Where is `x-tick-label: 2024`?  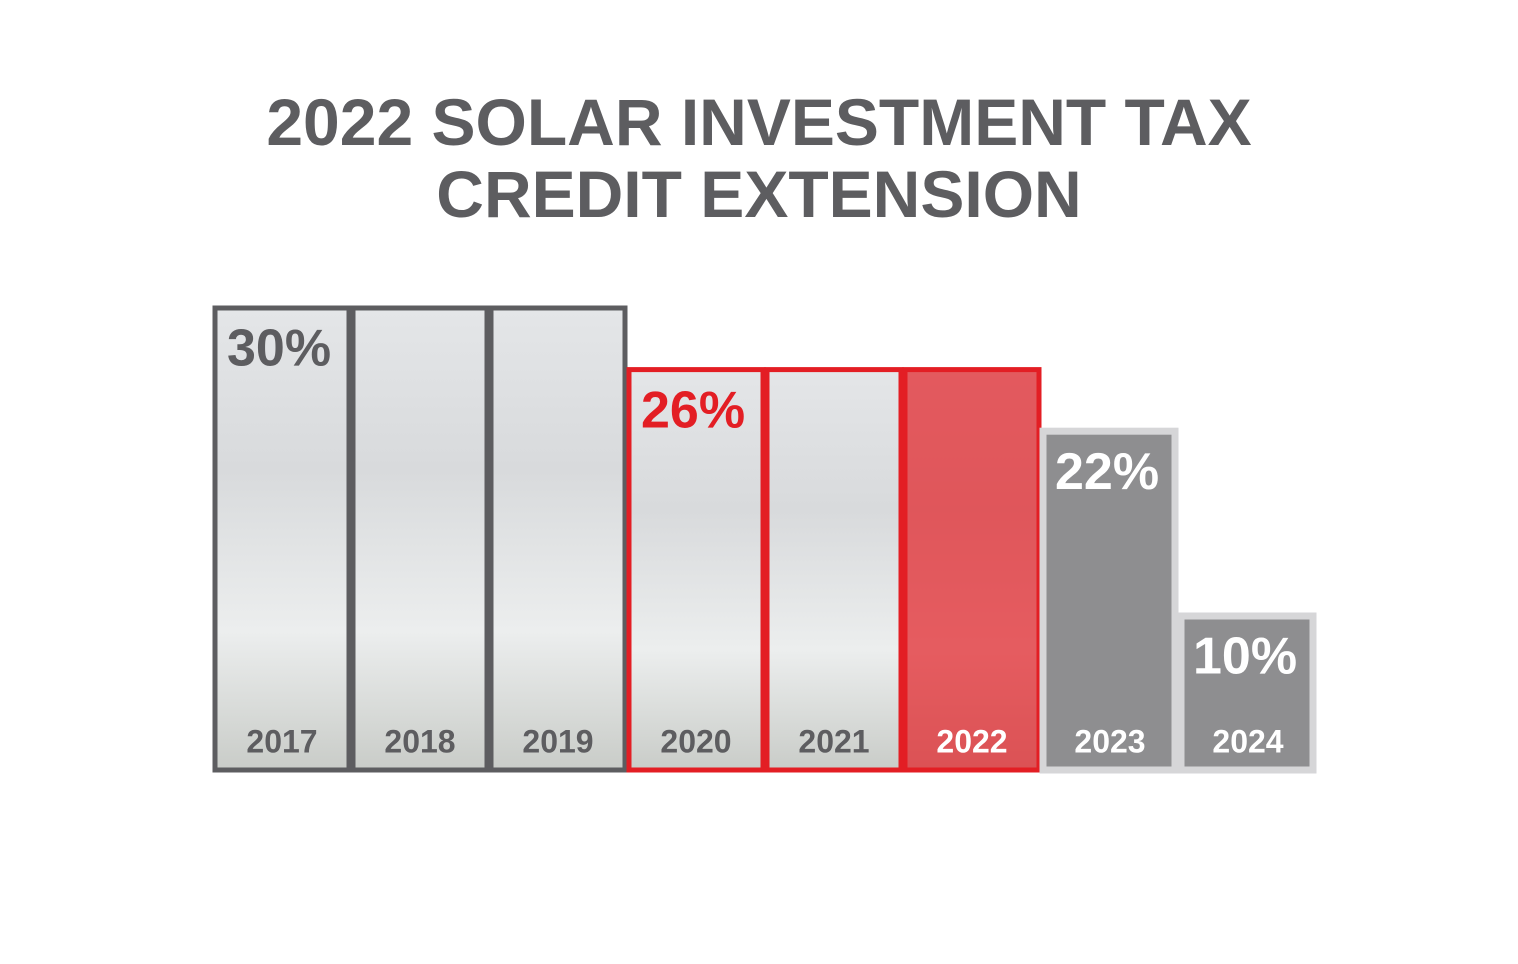 x-tick-label: 2024 is located at coordinates (1247, 741).